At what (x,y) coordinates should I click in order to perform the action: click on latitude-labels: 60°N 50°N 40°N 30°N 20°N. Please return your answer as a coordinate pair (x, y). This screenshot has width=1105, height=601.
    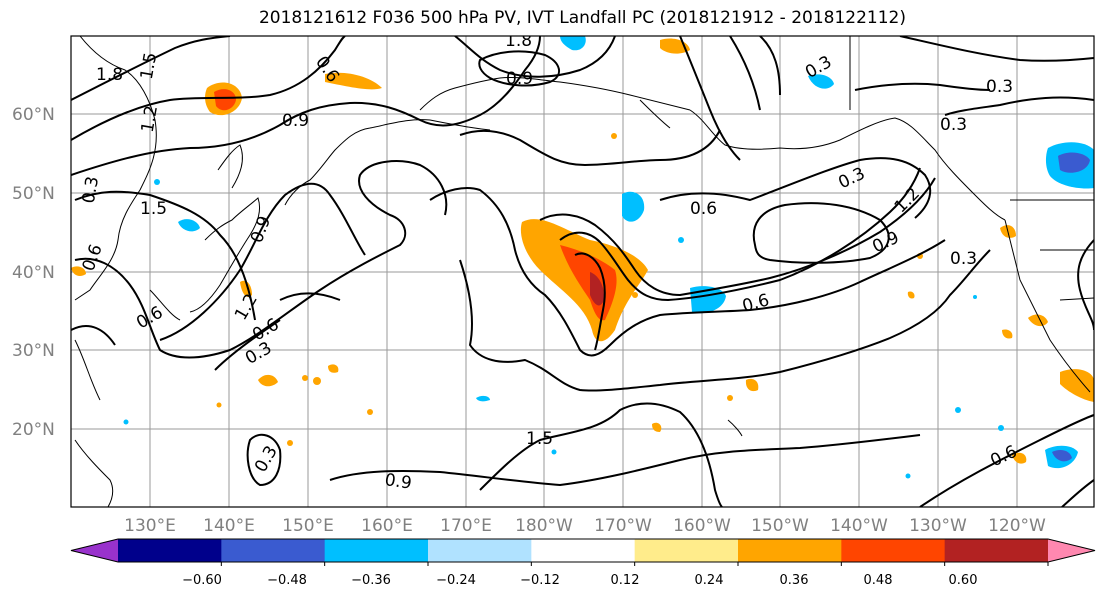
    Looking at the image, I should click on (33, 272).